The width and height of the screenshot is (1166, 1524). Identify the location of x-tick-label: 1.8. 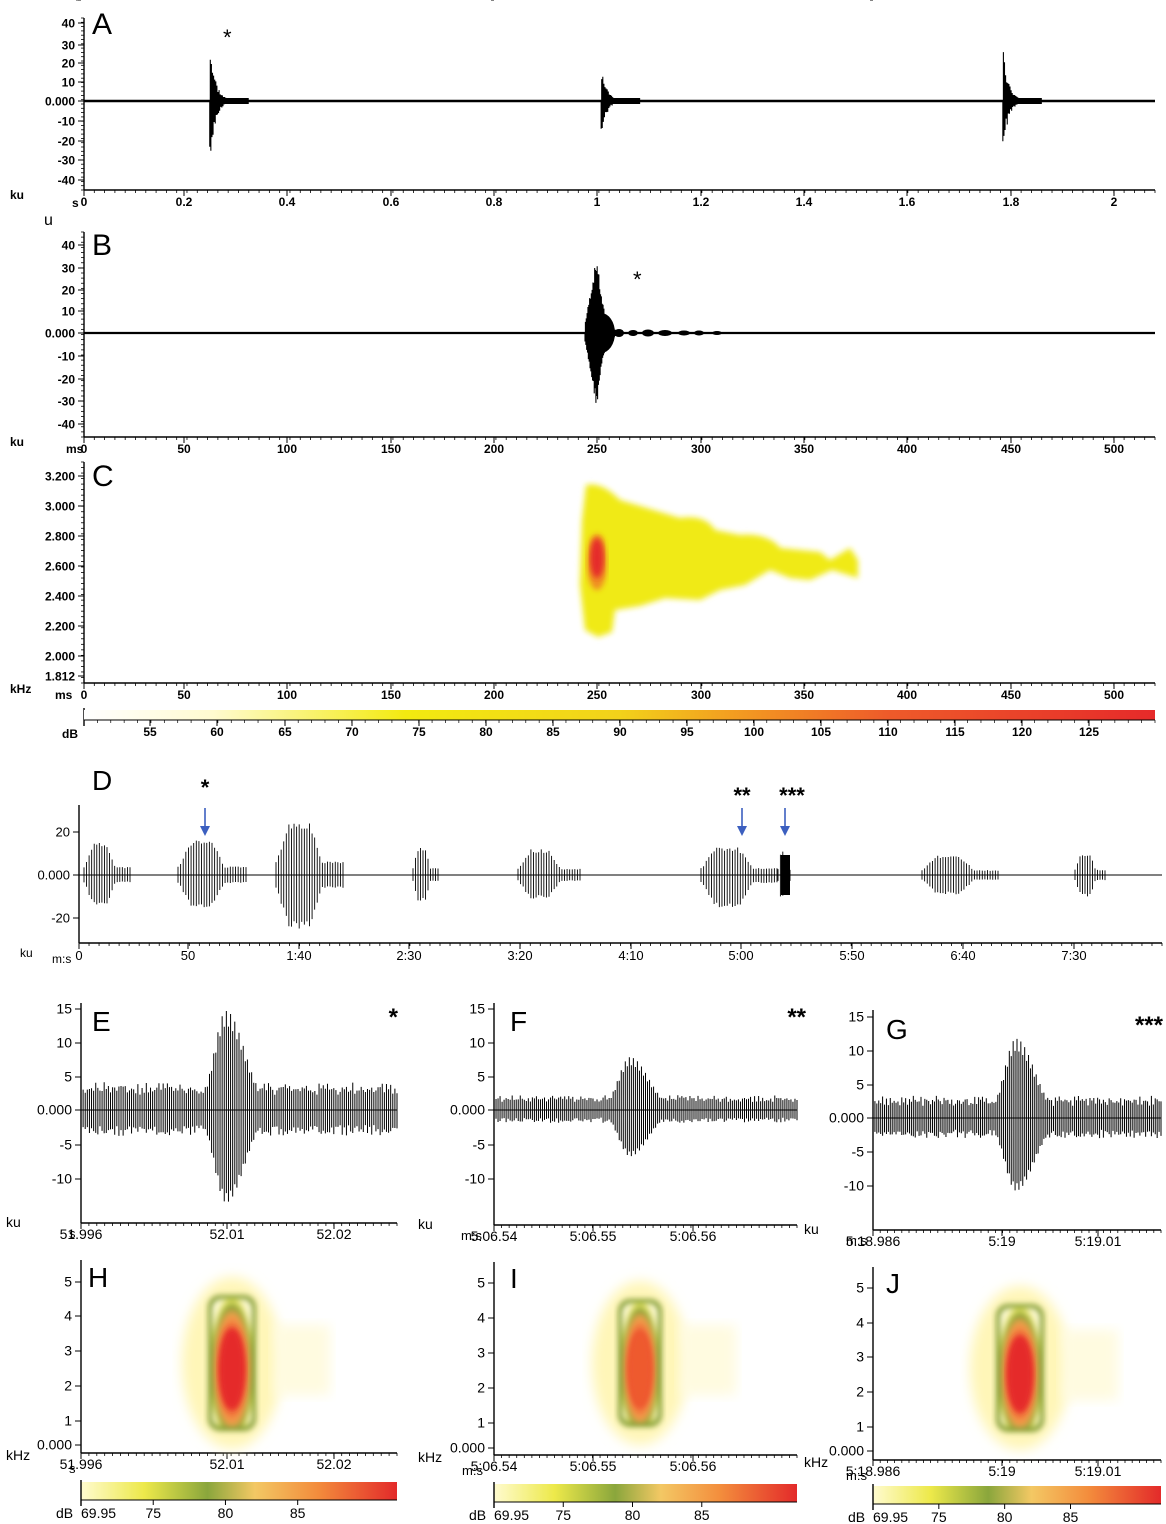
(1011, 202).